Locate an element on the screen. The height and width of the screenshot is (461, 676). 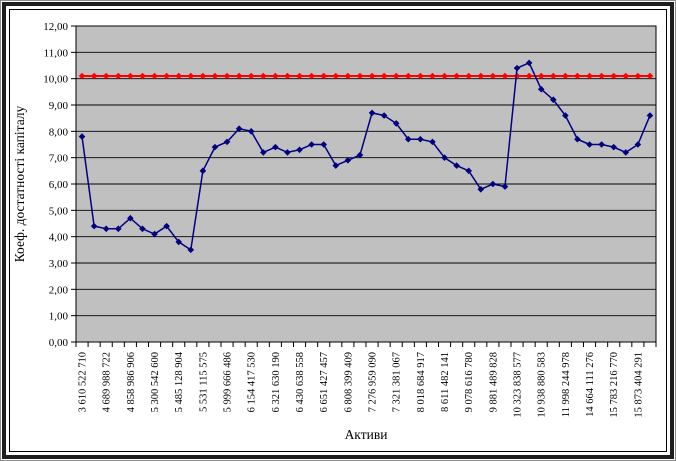
y-axis-title: Коеф. достатності капіталу is located at coordinates (19, 183).